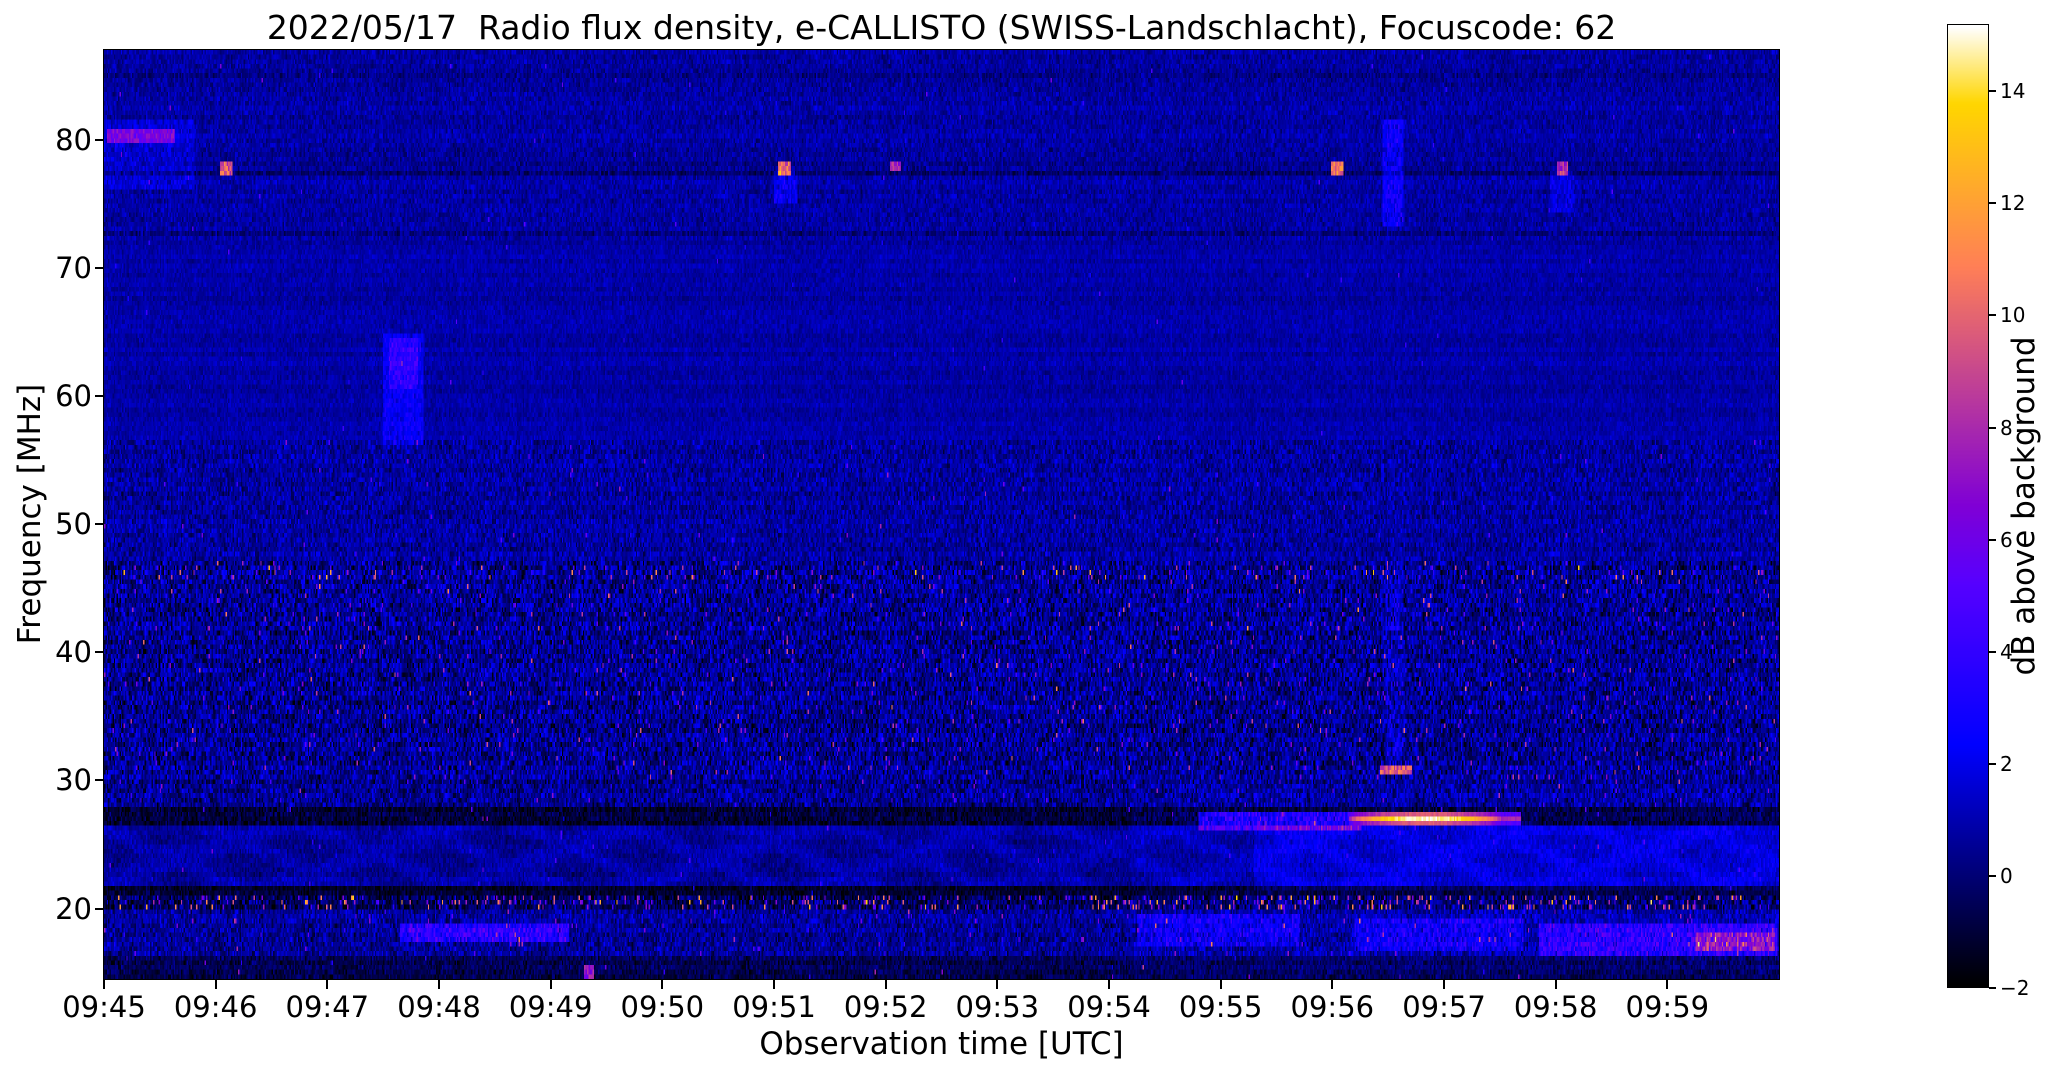 The height and width of the screenshot is (1067, 2047). I want to click on x-axis-label: Observation time [UTC], so click(941, 1044).